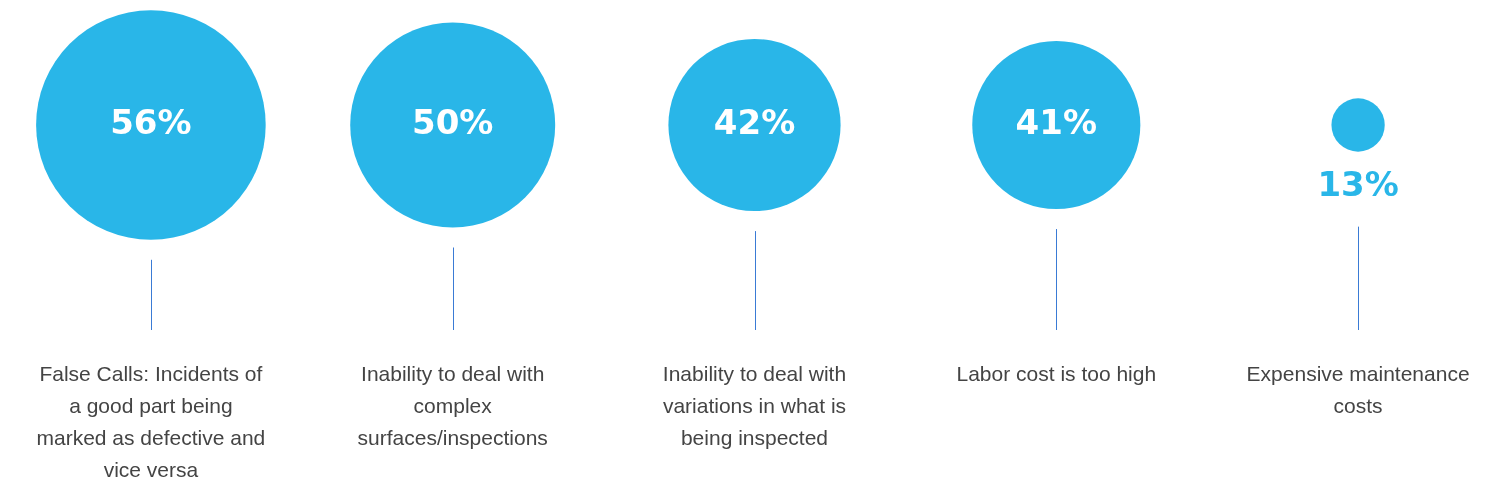 The height and width of the screenshot is (480, 1509). I want to click on category-label: Labor cost is too high, so click(1056, 374).